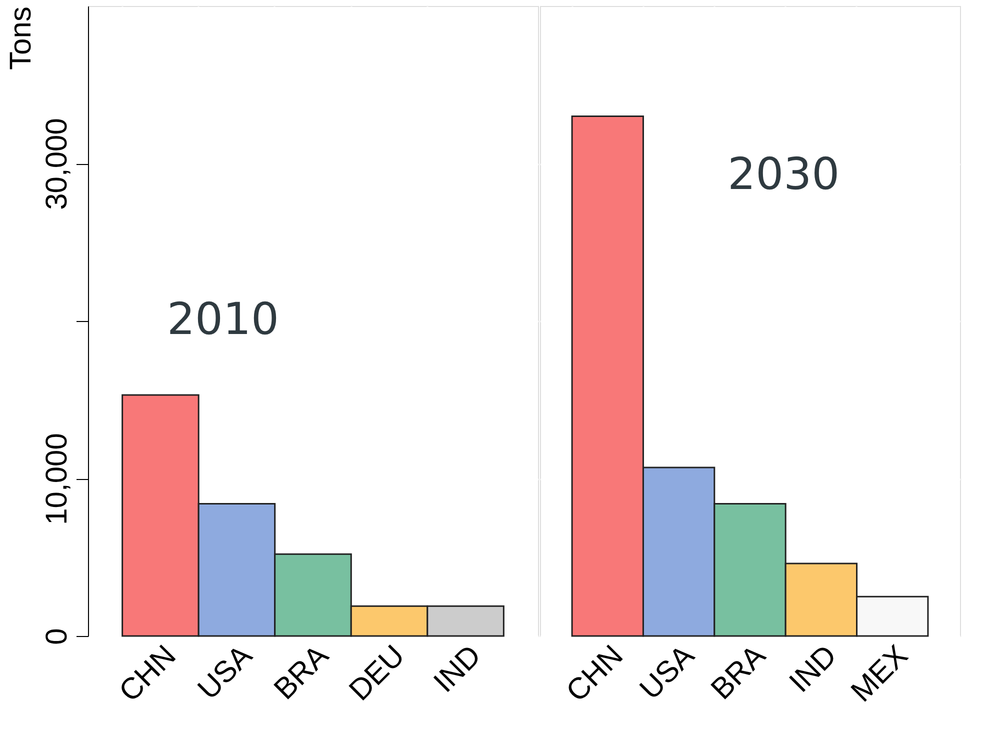 The height and width of the screenshot is (738, 996). I want to click on y-axis-title: Tons, so click(21, 38).